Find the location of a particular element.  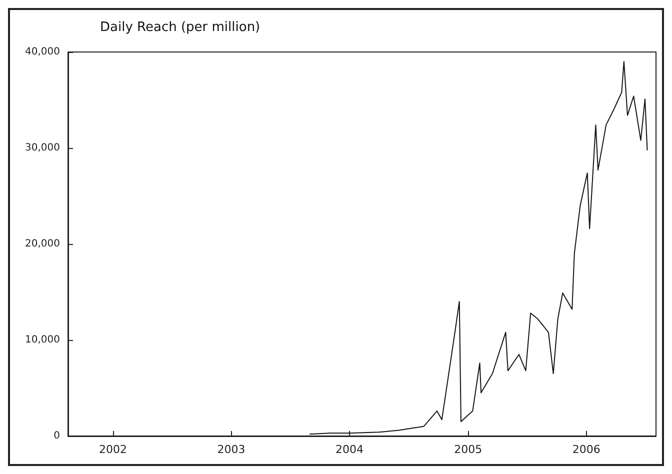

chart-title: Daily Reach (per million) is located at coordinates (180, 27).